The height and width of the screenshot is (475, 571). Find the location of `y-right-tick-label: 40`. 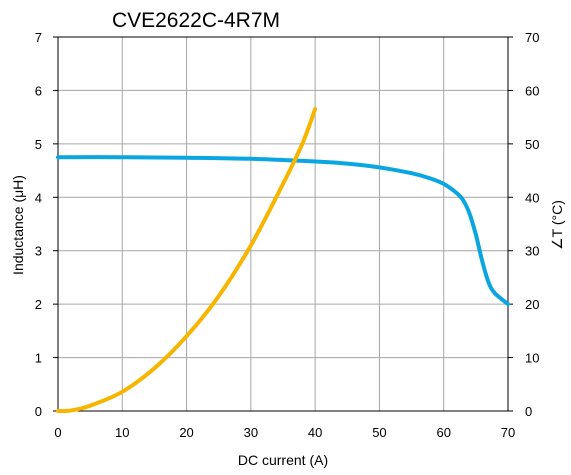

y-right-tick-label: 40 is located at coordinates (532, 197).